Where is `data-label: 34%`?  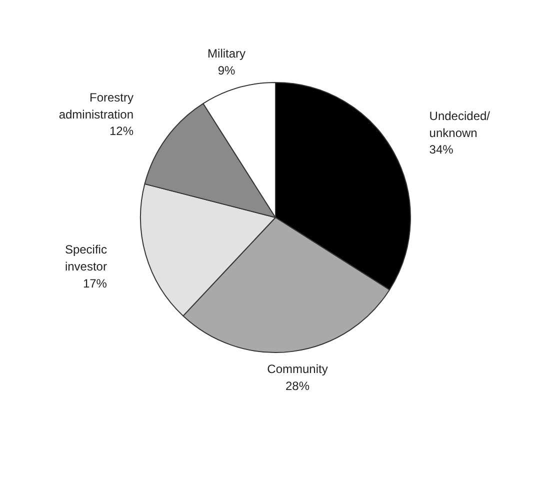
data-label: 34% is located at coordinates (441, 149).